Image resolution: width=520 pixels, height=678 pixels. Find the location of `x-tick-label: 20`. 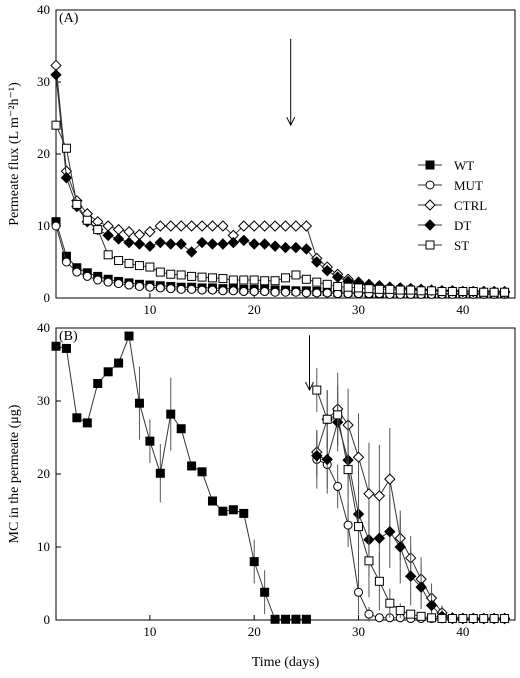

x-tick-label: 20 is located at coordinates (254, 309).